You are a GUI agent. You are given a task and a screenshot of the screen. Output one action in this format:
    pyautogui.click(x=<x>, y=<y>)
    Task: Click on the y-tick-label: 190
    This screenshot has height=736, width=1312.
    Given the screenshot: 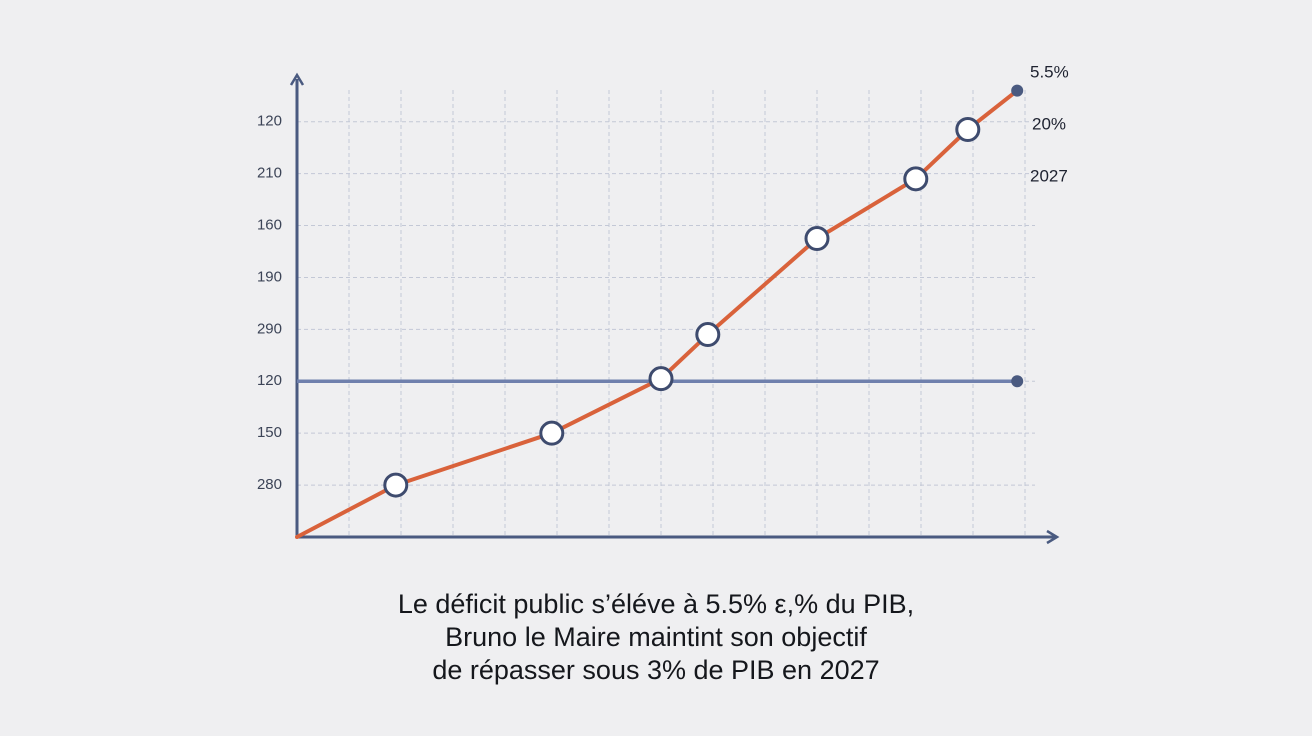 What is the action you would take?
    pyautogui.click(x=269, y=276)
    